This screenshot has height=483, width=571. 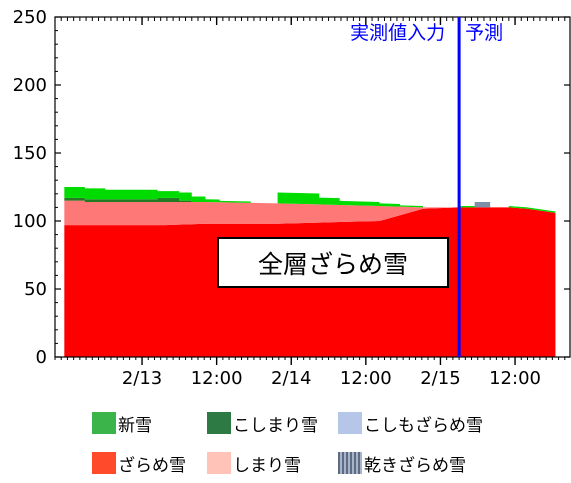 I want to click on area-new-snow, so click(x=310, y=200).